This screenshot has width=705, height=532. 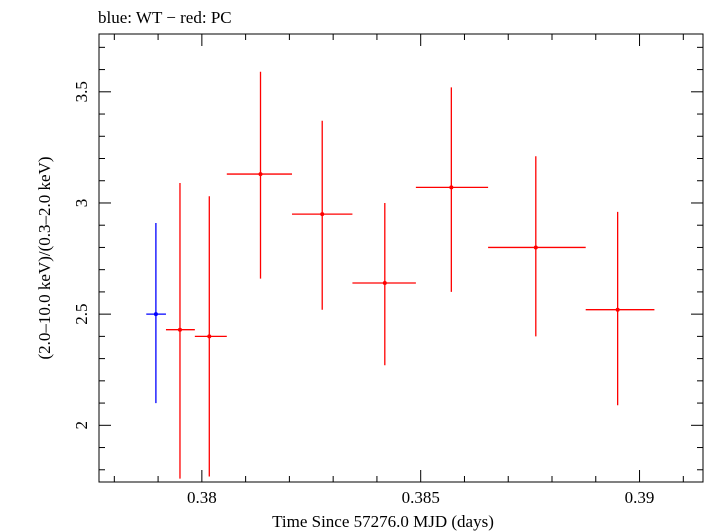 I want to click on data-point-wt, so click(x=156, y=313).